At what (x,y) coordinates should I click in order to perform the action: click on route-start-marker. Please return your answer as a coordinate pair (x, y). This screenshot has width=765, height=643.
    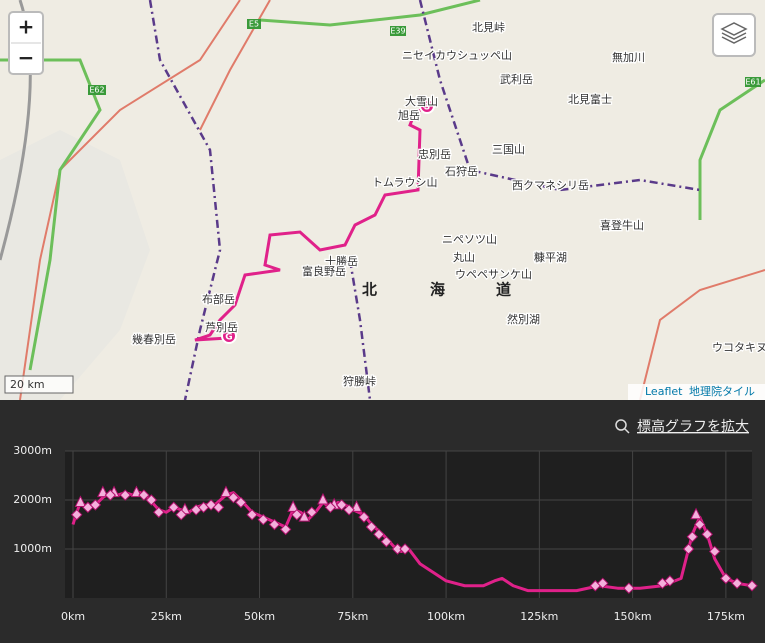
    Looking at the image, I should click on (427, 106).